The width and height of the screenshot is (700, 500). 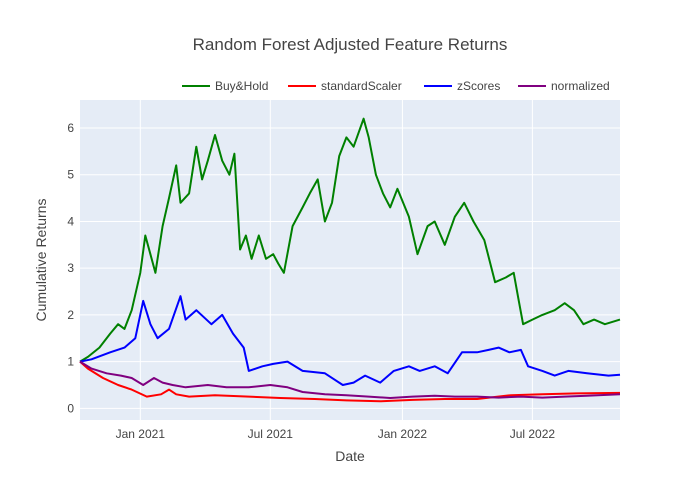 What do you see at coordinates (70, 128) in the screenshot?
I see `y-tick-label: 6` at bounding box center [70, 128].